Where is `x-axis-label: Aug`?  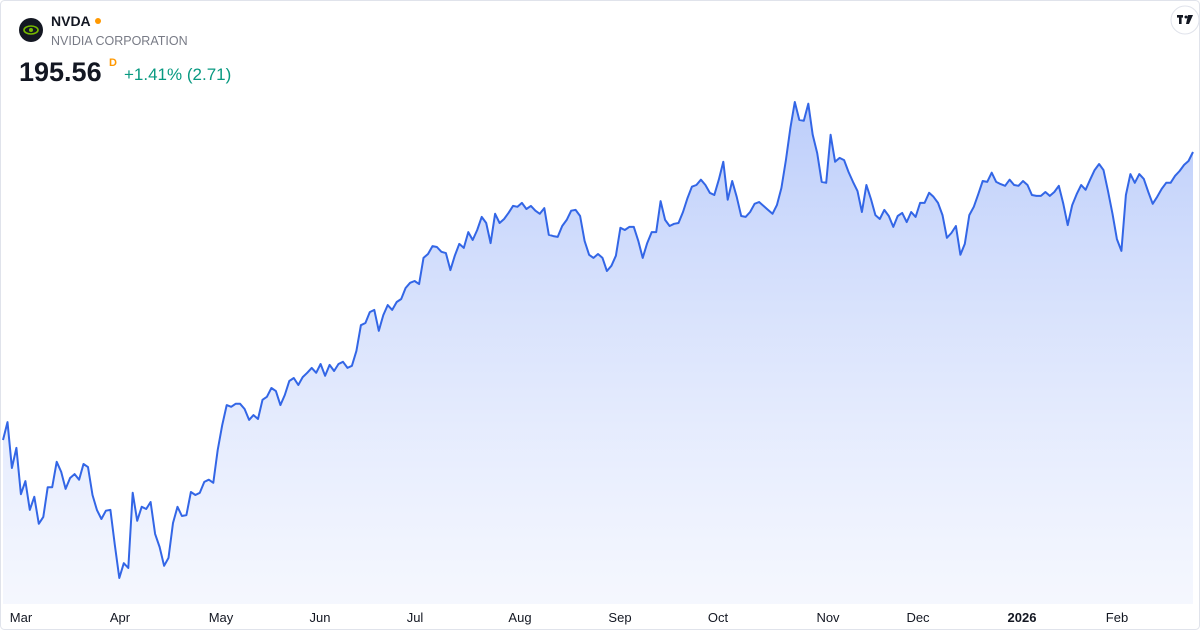 x-axis-label: Aug is located at coordinates (519, 617).